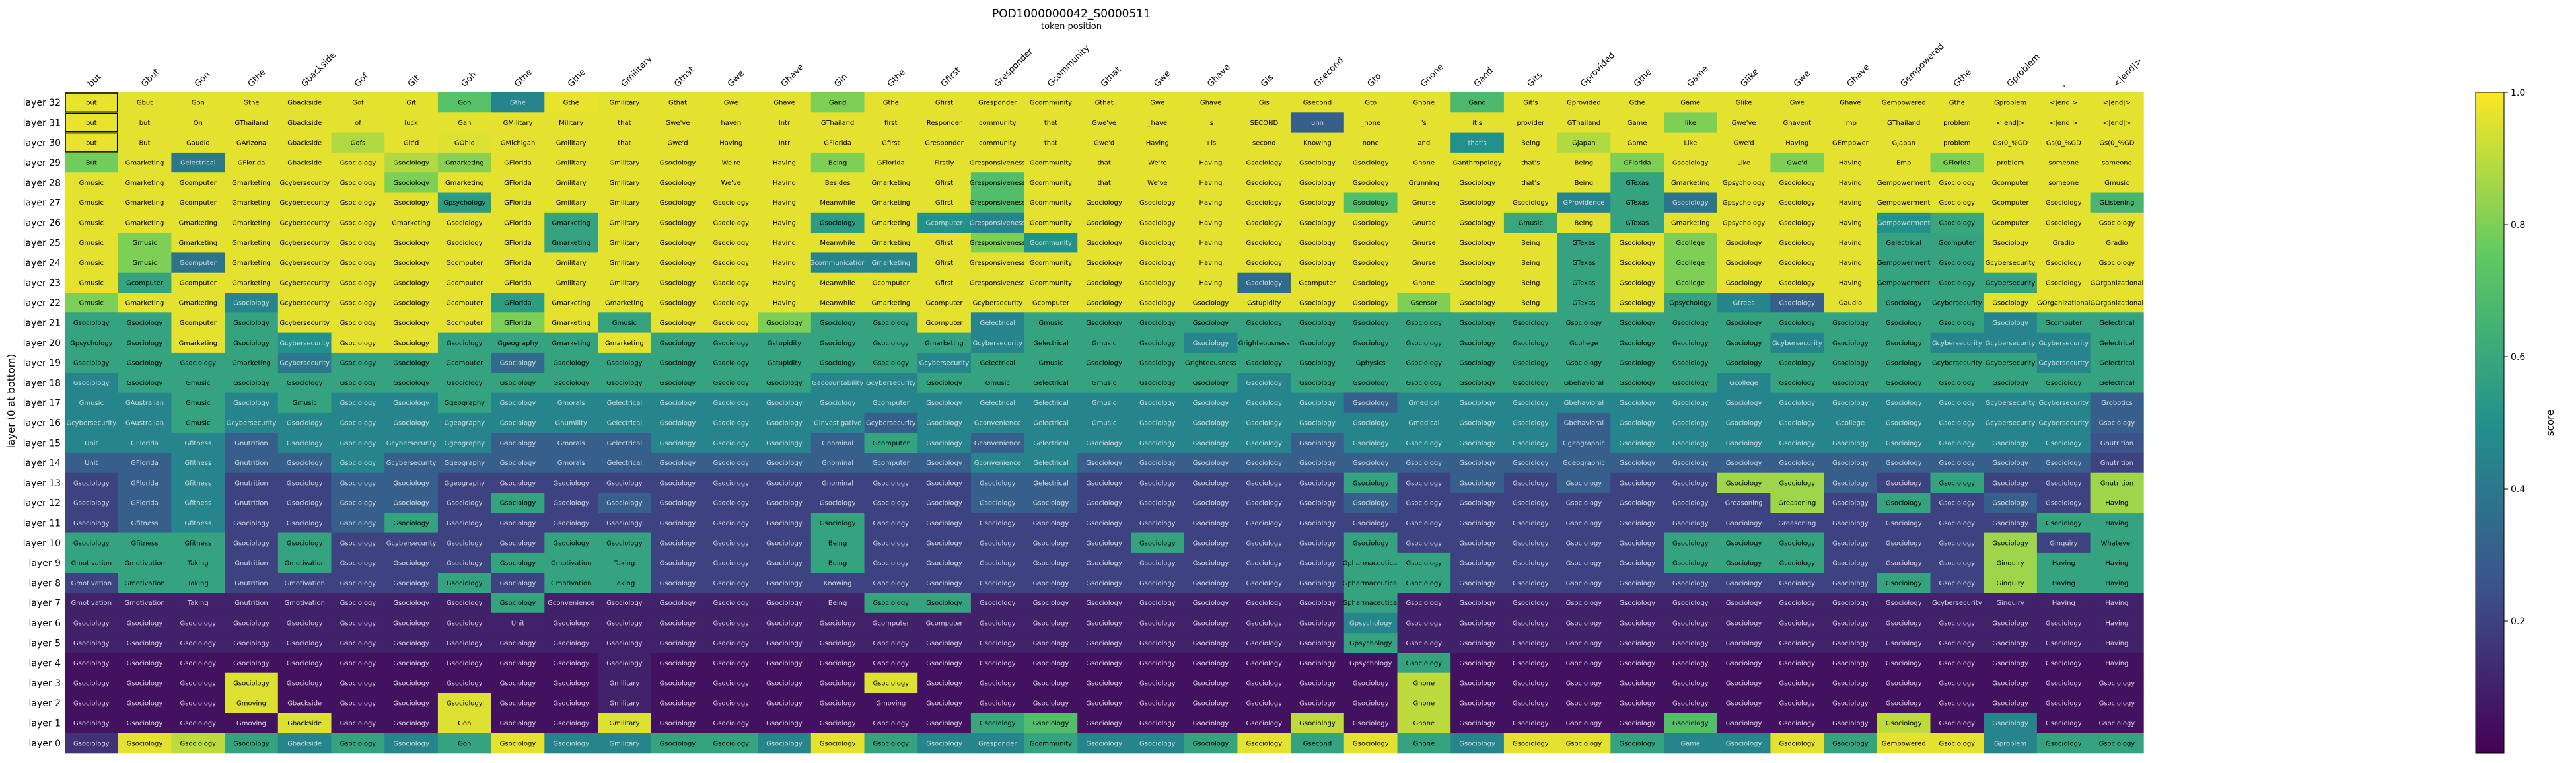  What do you see at coordinates (997, 103) in the screenshot?
I see `cell-token-label: Gresponder` at bounding box center [997, 103].